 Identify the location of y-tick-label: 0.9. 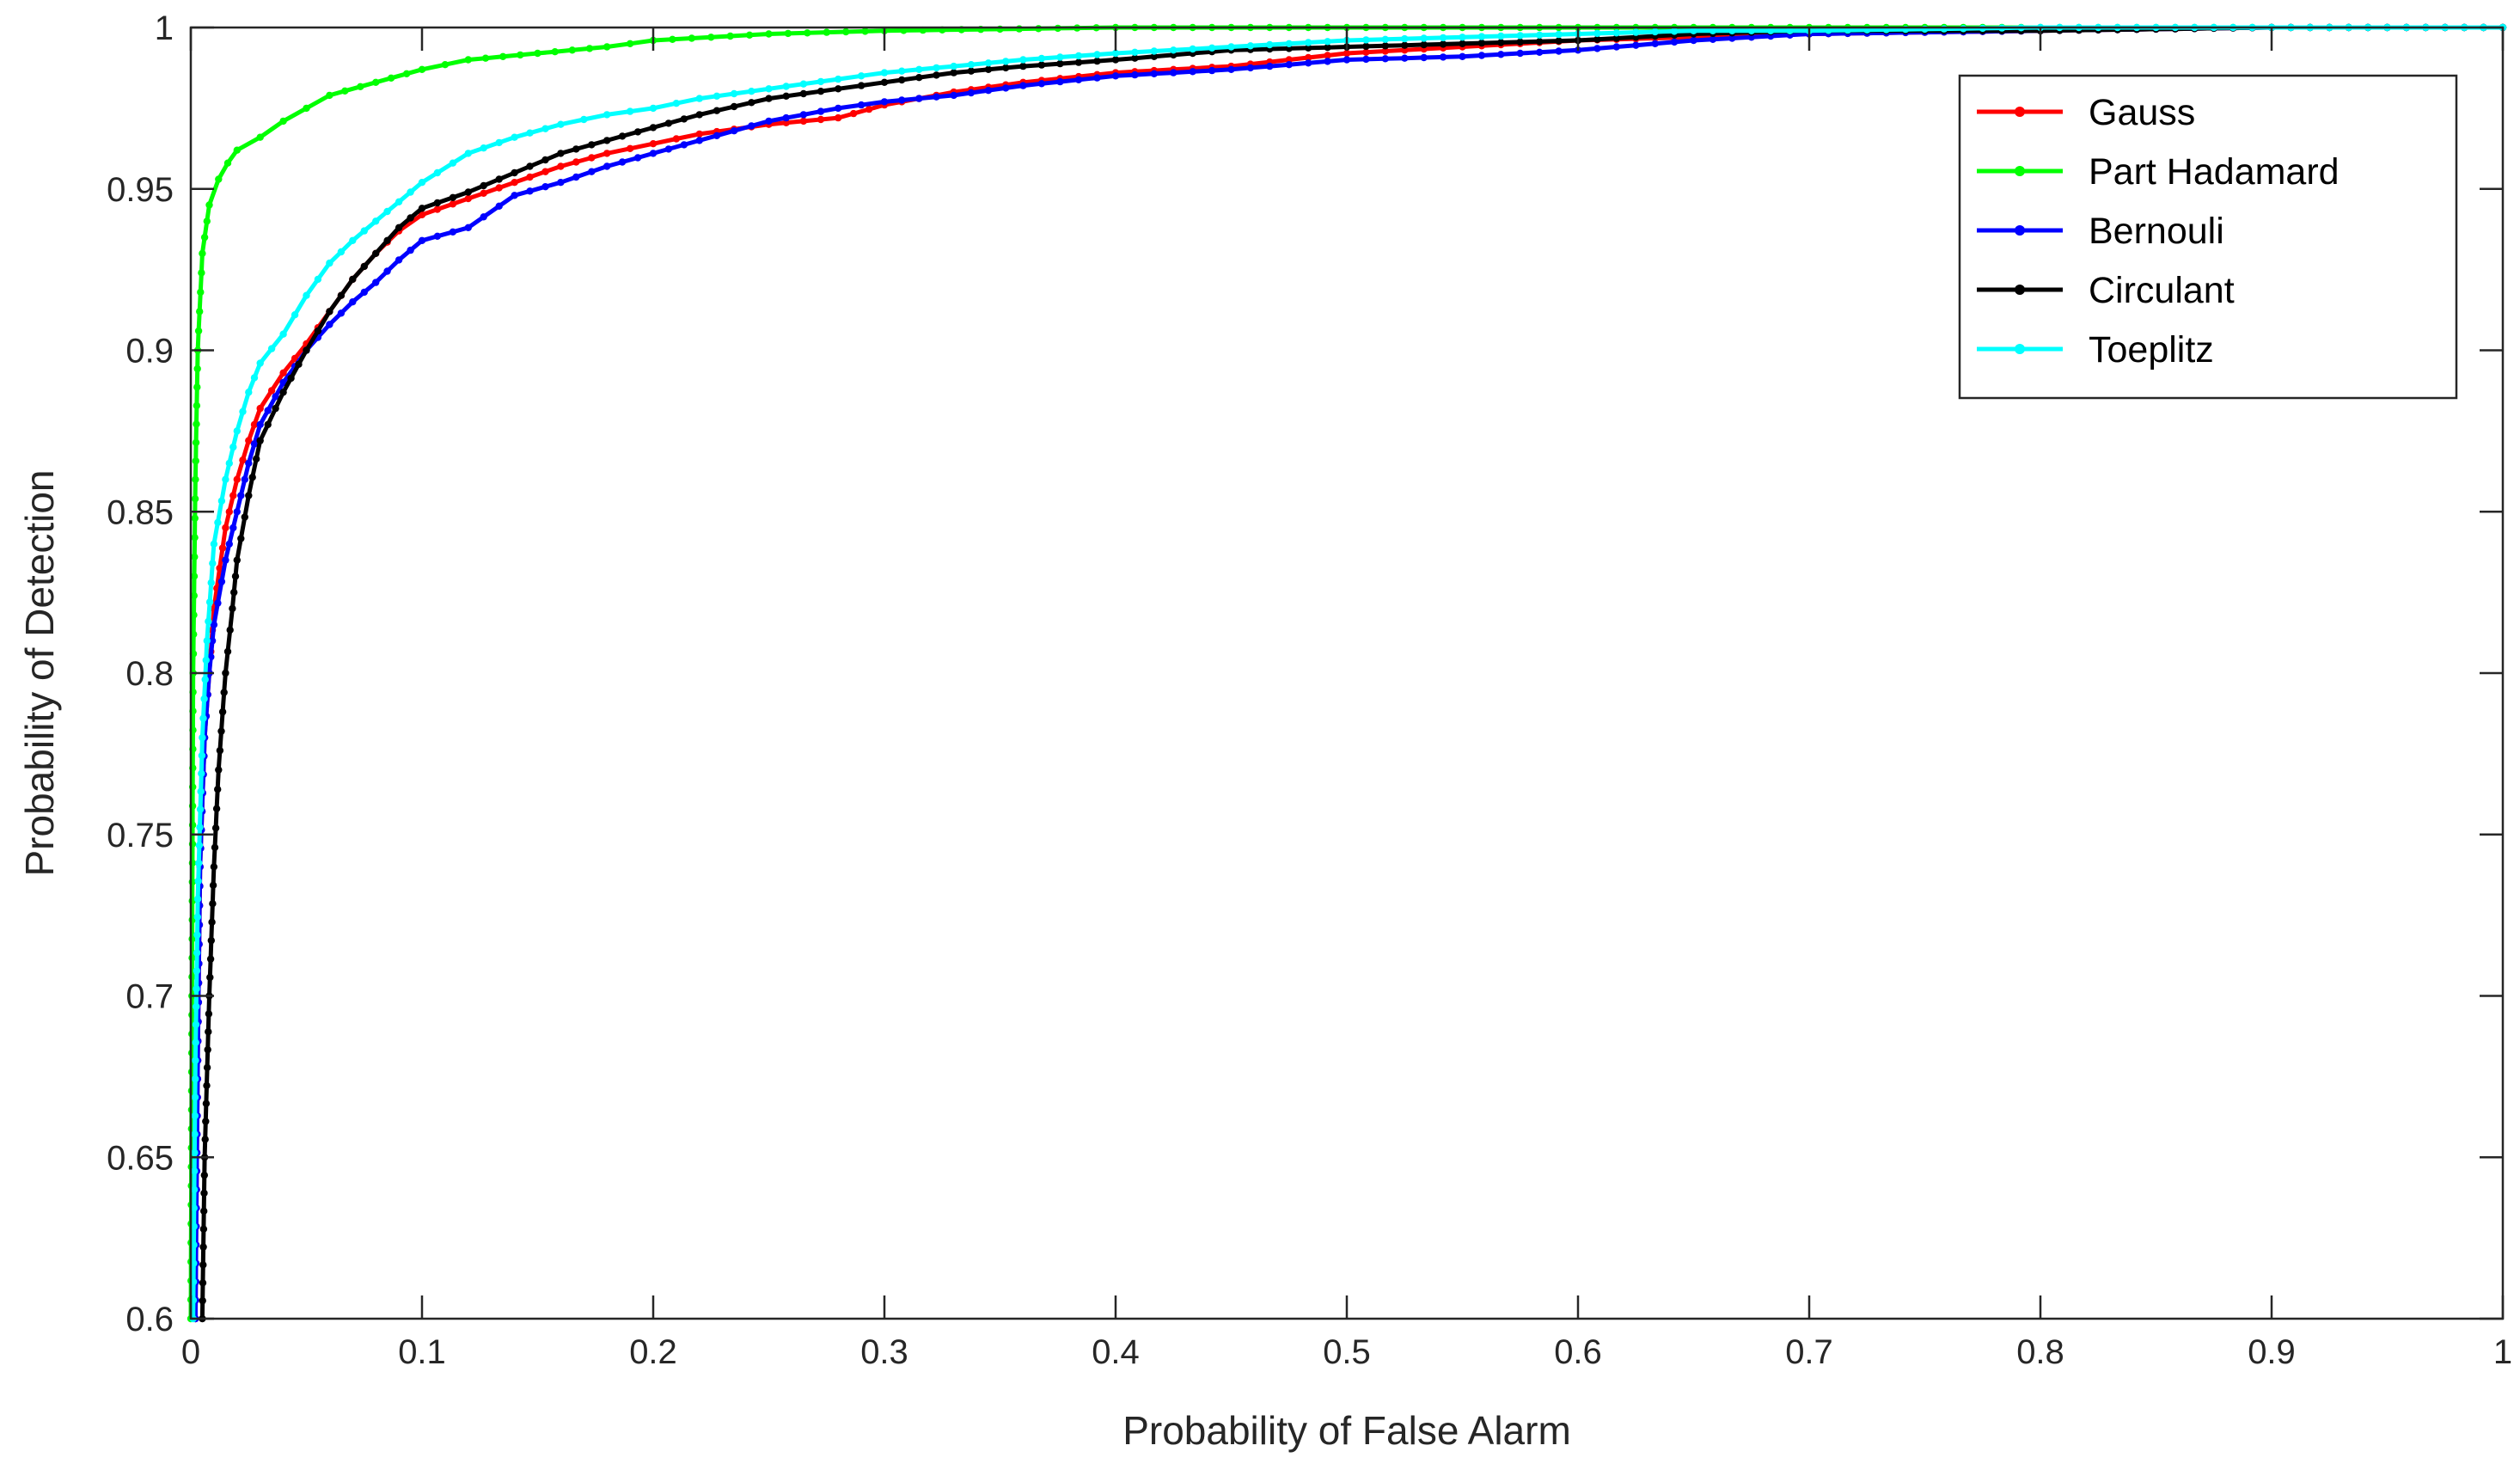
(150, 352).